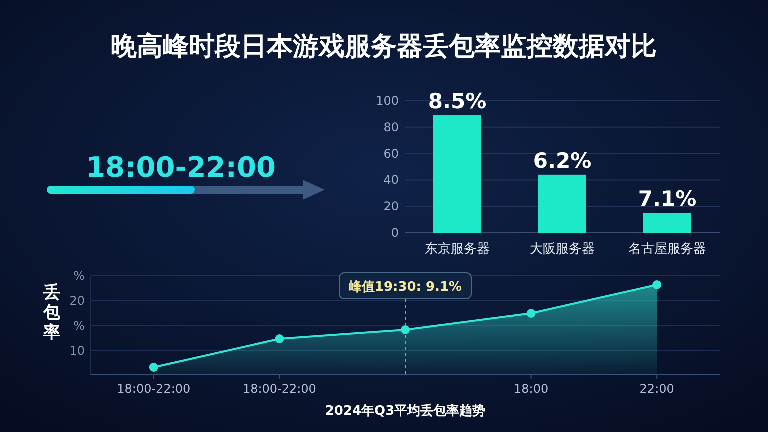 The height and width of the screenshot is (432, 768). What do you see at coordinates (405, 287) in the screenshot?
I see `annotation: 峰值19:30: 9.1%` at bounding box center [405, 287].